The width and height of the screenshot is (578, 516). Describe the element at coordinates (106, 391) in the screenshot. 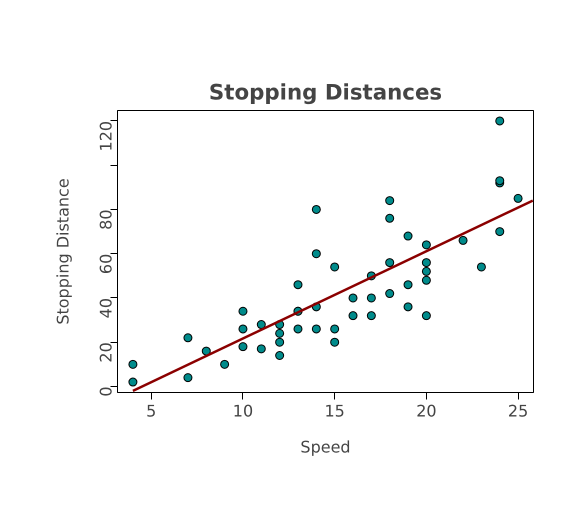

I see `y-tick-label: 0` at that location.